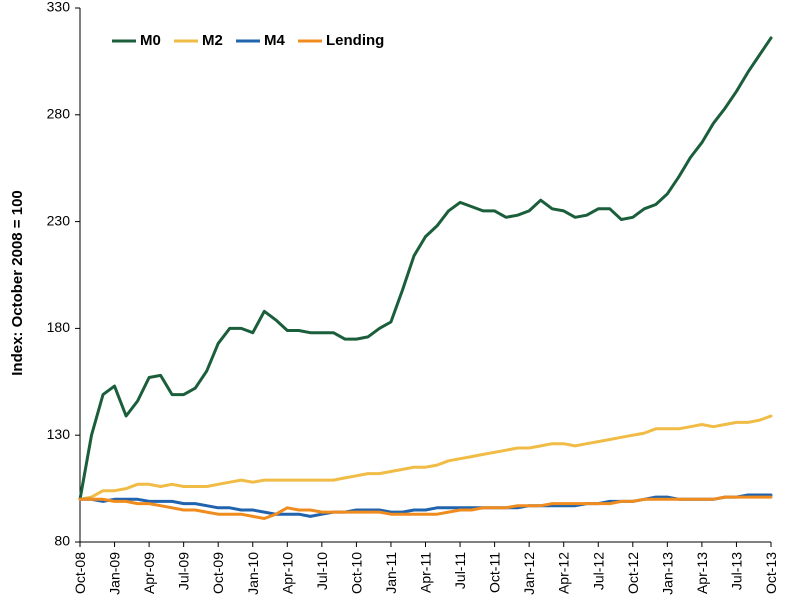  I want to click on y-axis-title: Index: October 2008 = 100, so click(17, 283).